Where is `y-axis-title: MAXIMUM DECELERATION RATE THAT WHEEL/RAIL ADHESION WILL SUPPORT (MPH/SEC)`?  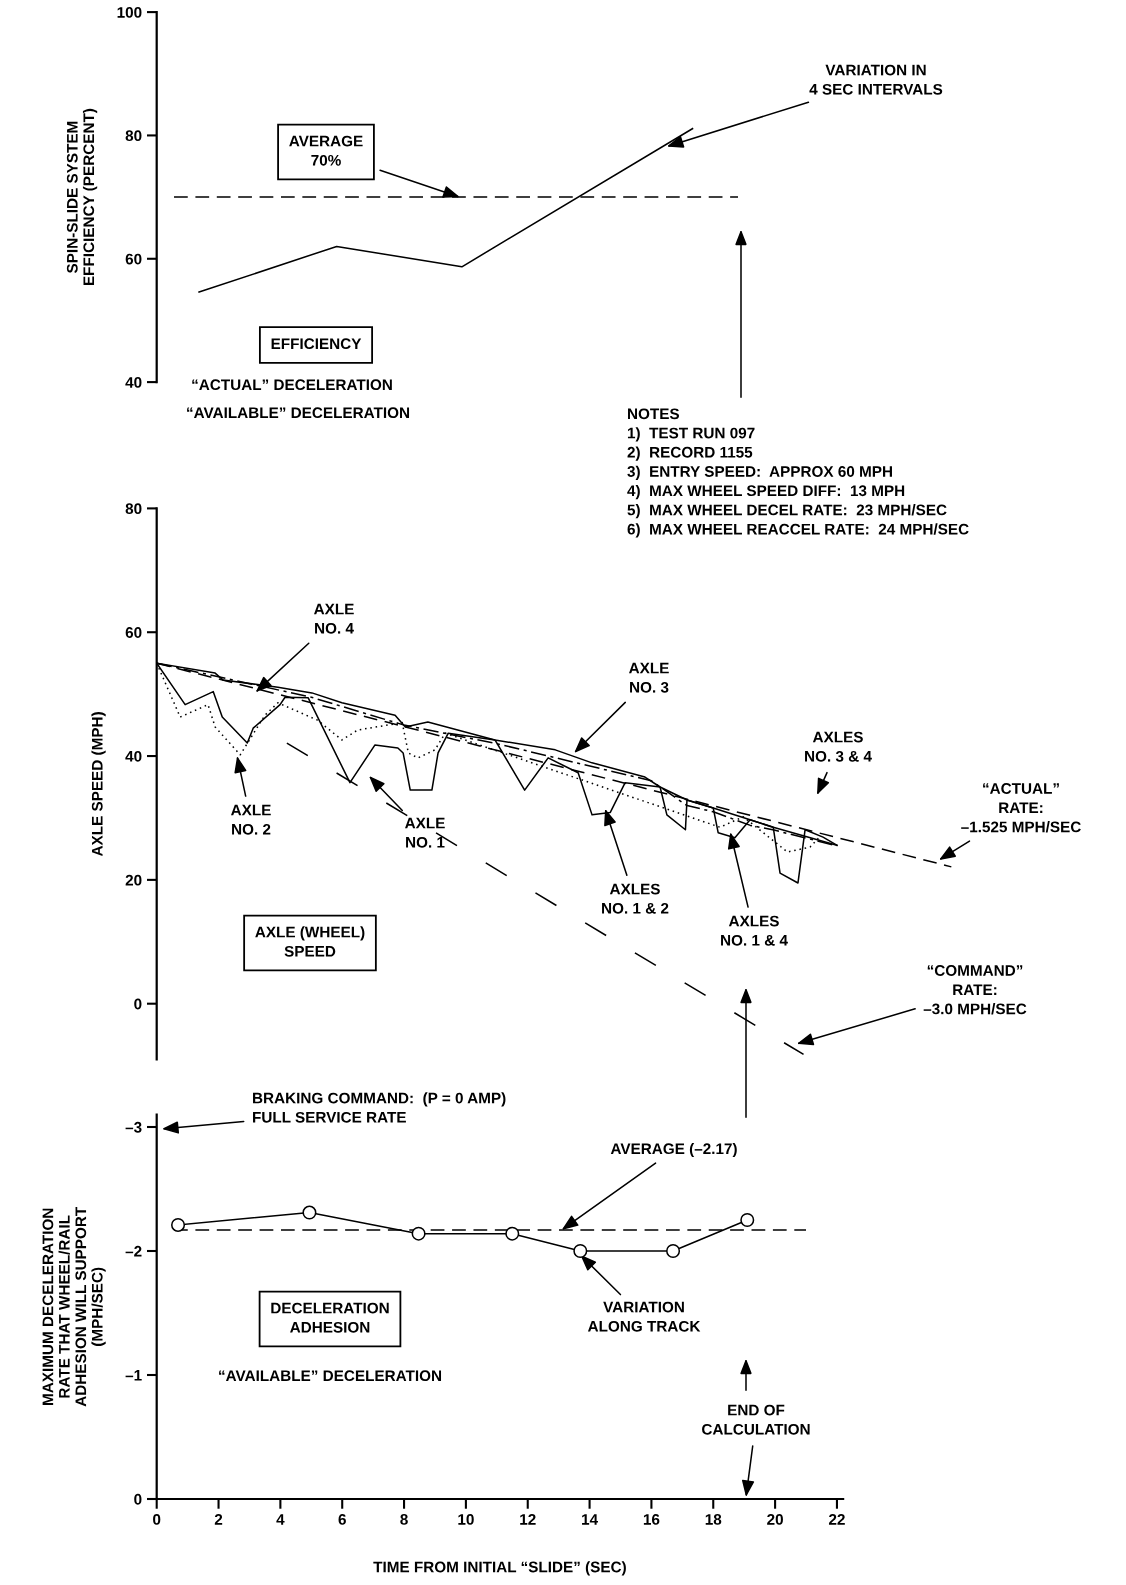
y-axis-title: MAXIMUM DECELERATION RATE THAT WHEEL/RAIL ADHESION WILL SUPPORT (MPH/SEC) is located at coordinates (74, 1306).